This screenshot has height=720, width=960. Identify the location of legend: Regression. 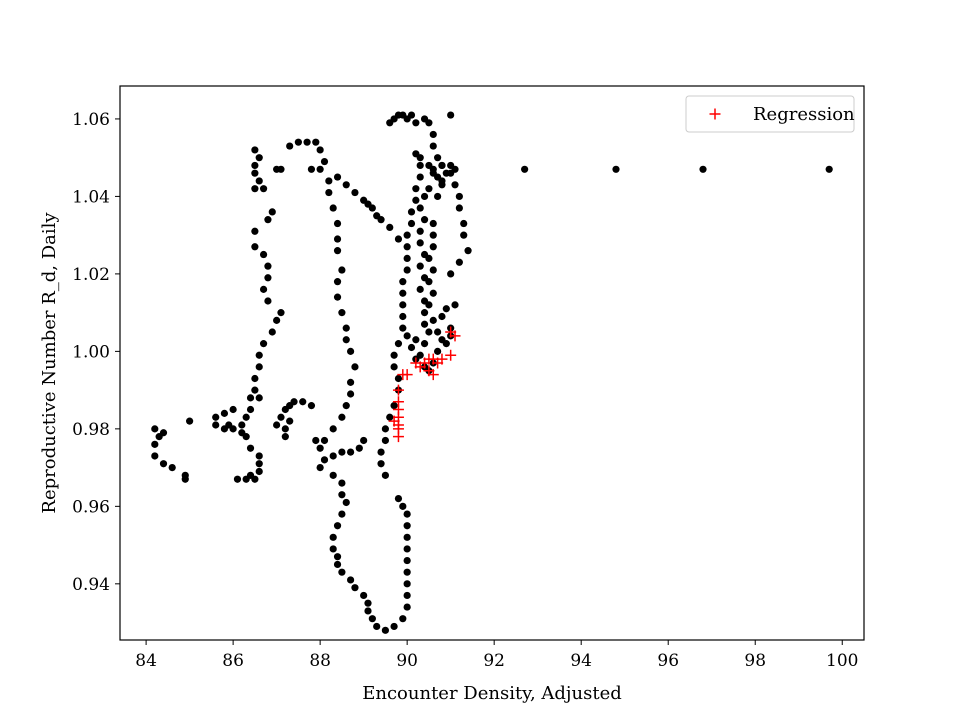
(770, 114).